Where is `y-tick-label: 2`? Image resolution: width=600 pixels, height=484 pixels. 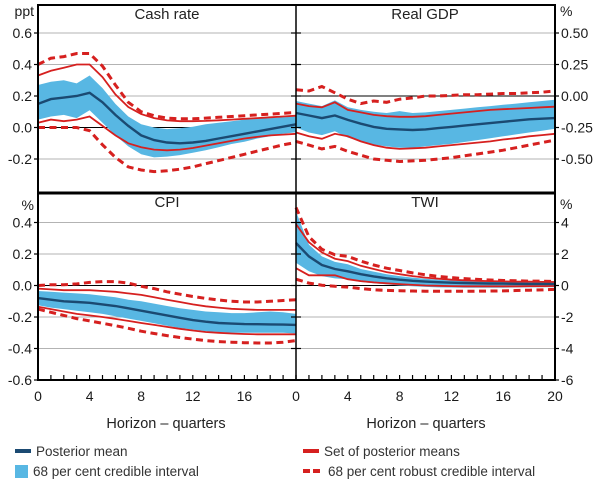 y-tick-label: 2 is located at coordinates (565, 254).